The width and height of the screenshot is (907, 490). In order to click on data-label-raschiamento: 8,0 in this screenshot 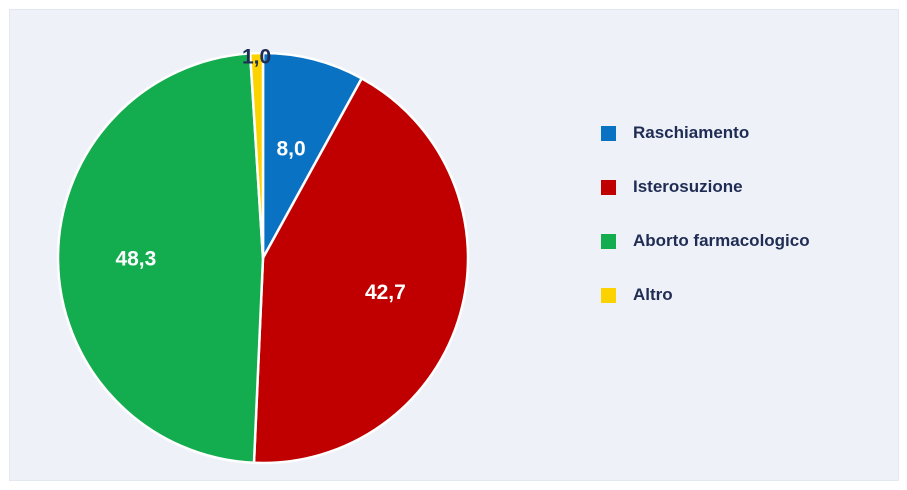, I will do `click(290, 148)`.